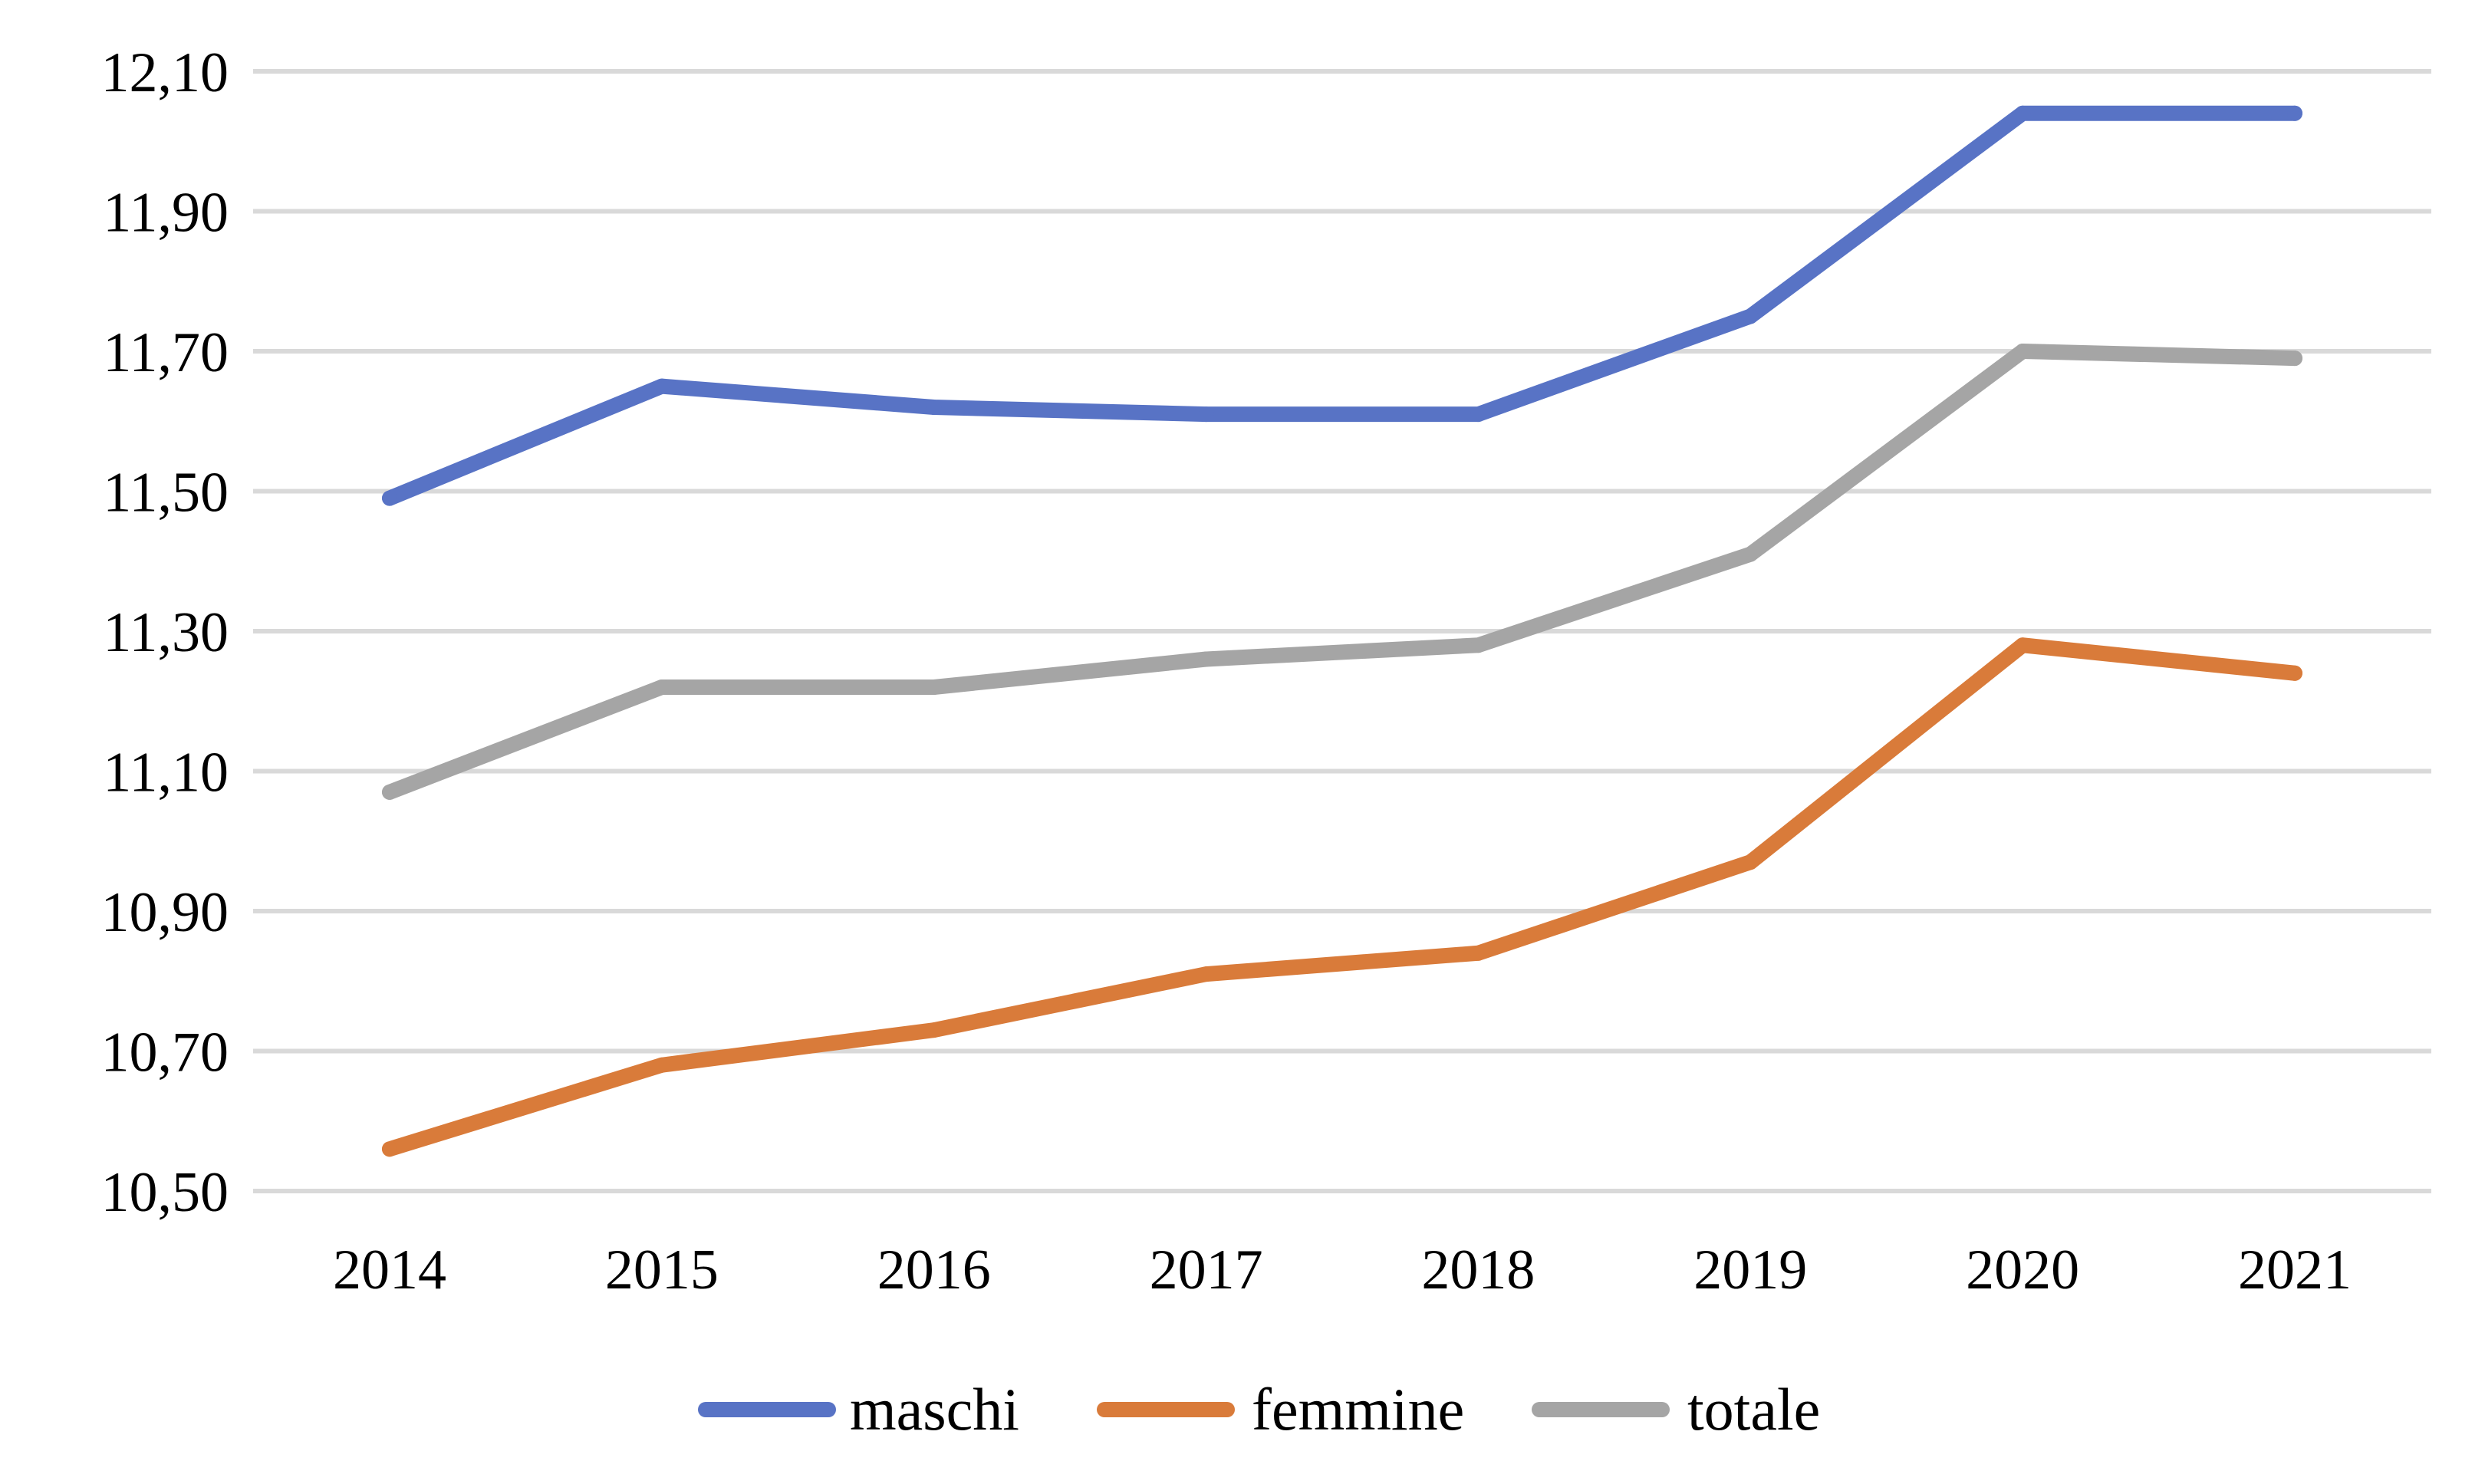  Describe the element at coordinates (2022, 1270) in the screenshot. I see `x-tick-label: 2020` at that location.